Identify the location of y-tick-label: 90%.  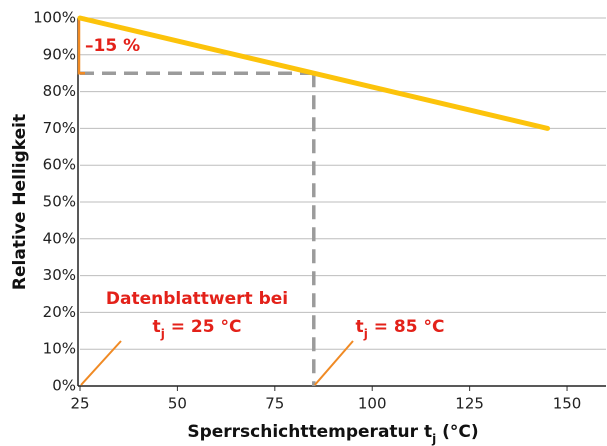
(59, 54).